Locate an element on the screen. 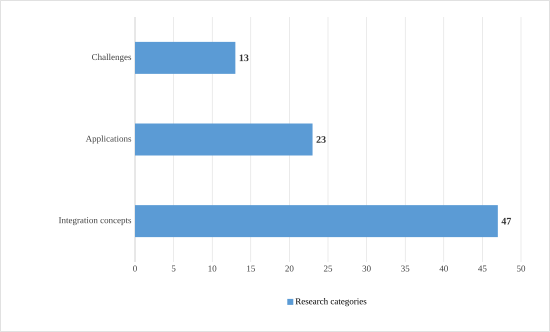 Image resolution: width=550 pixels, height=332 pixels. x-tick-label: 45 is located at coordinates (482, 269).